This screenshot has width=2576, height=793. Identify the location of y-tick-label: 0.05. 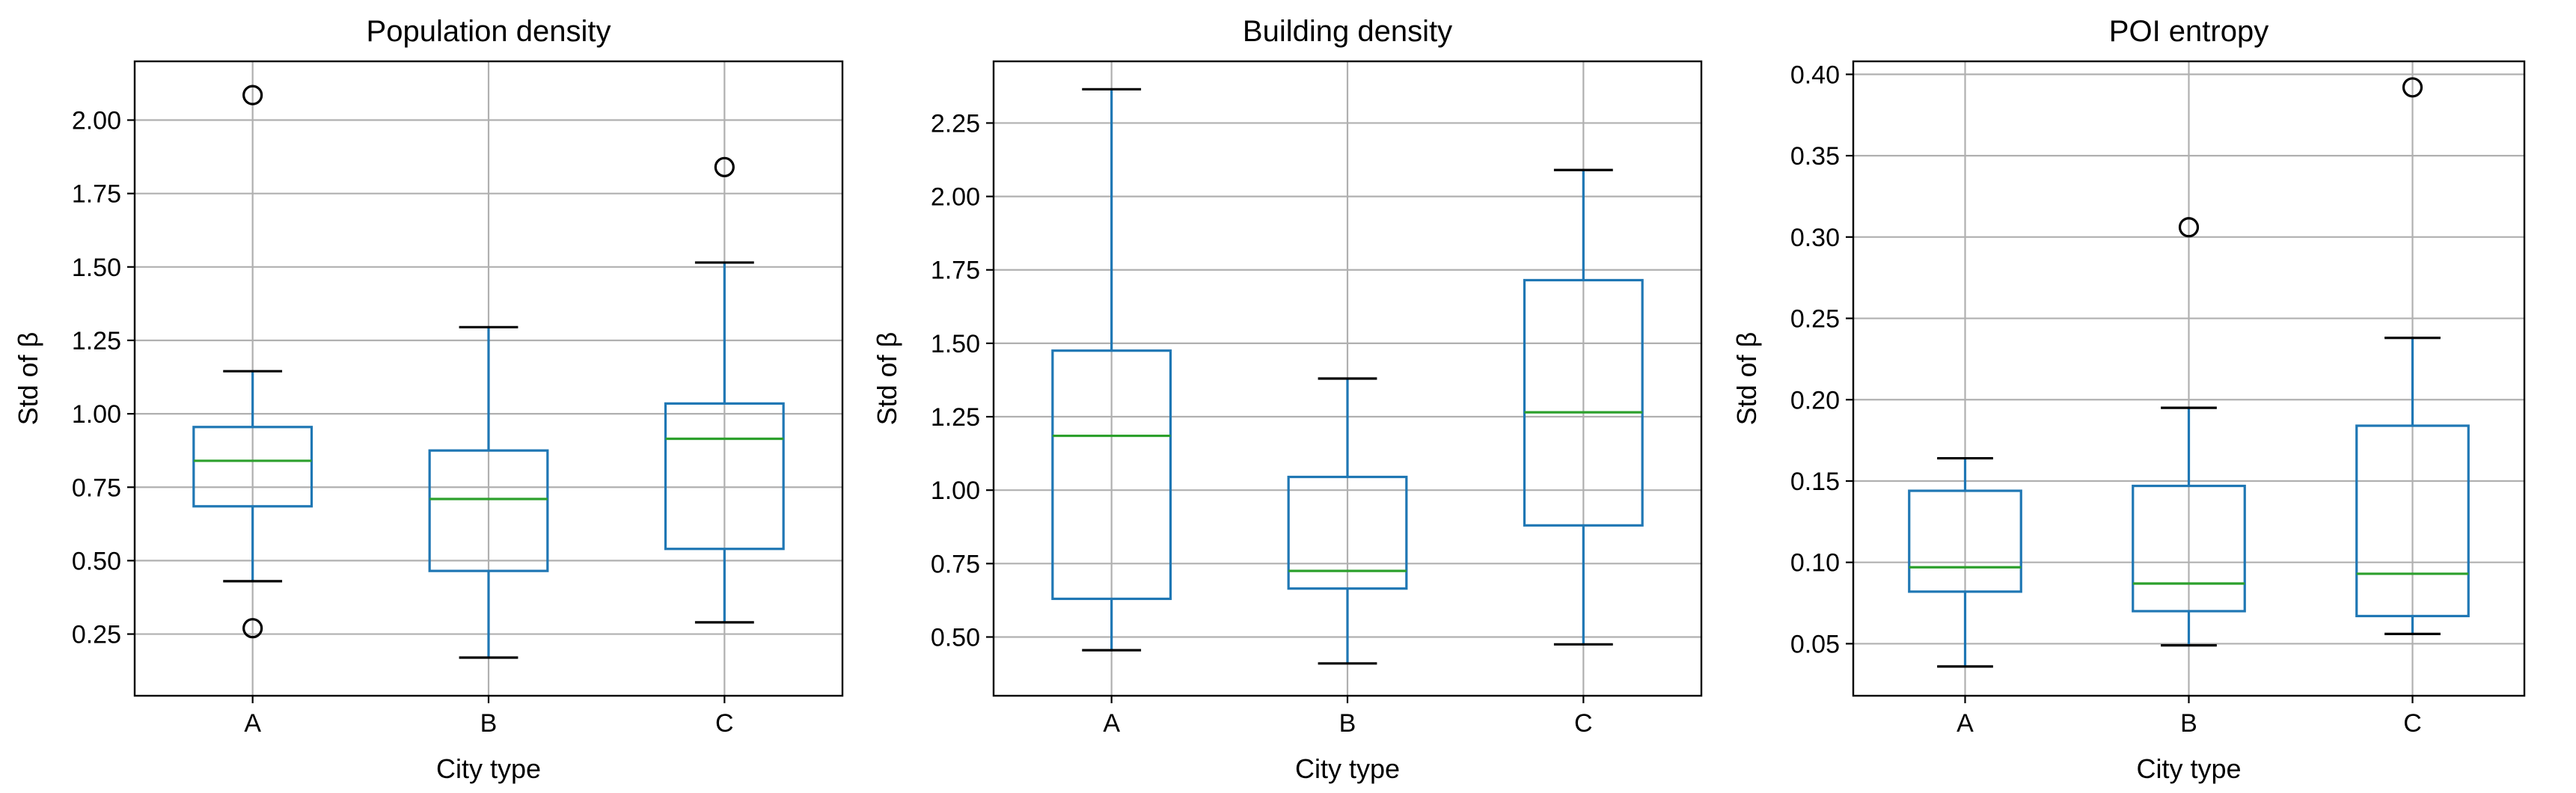
(1815, 644).